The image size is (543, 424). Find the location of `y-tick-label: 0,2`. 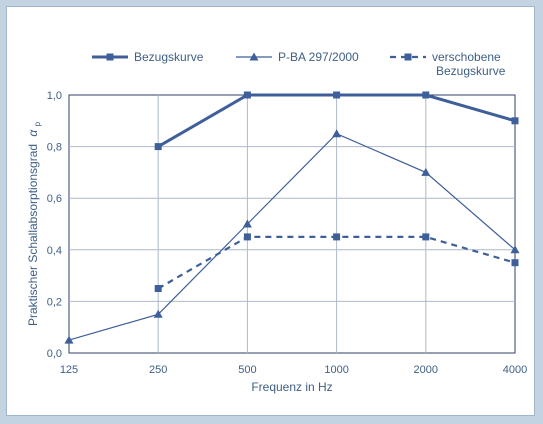

y-tick-label: 0,2 is located at coordinates (54, 302).